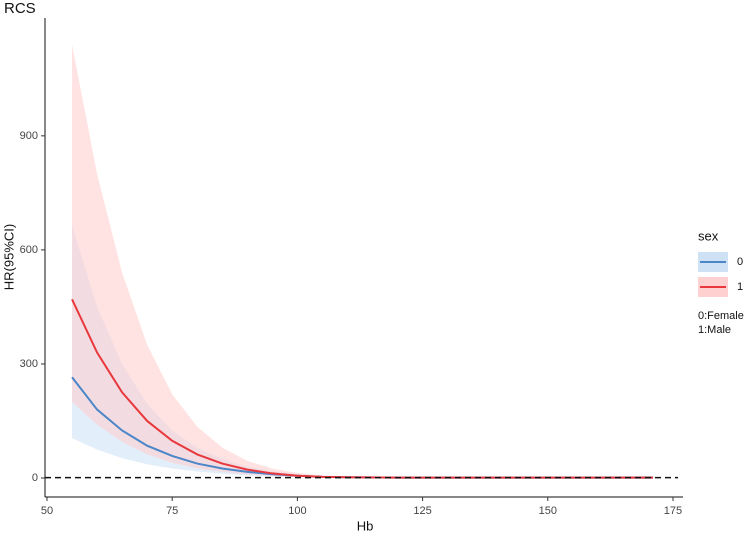 This screenshot has width=750, height=536. Describe the element at coordinates (297, 511) in the screenshot. I see `x-tick-label: 100` at that location.